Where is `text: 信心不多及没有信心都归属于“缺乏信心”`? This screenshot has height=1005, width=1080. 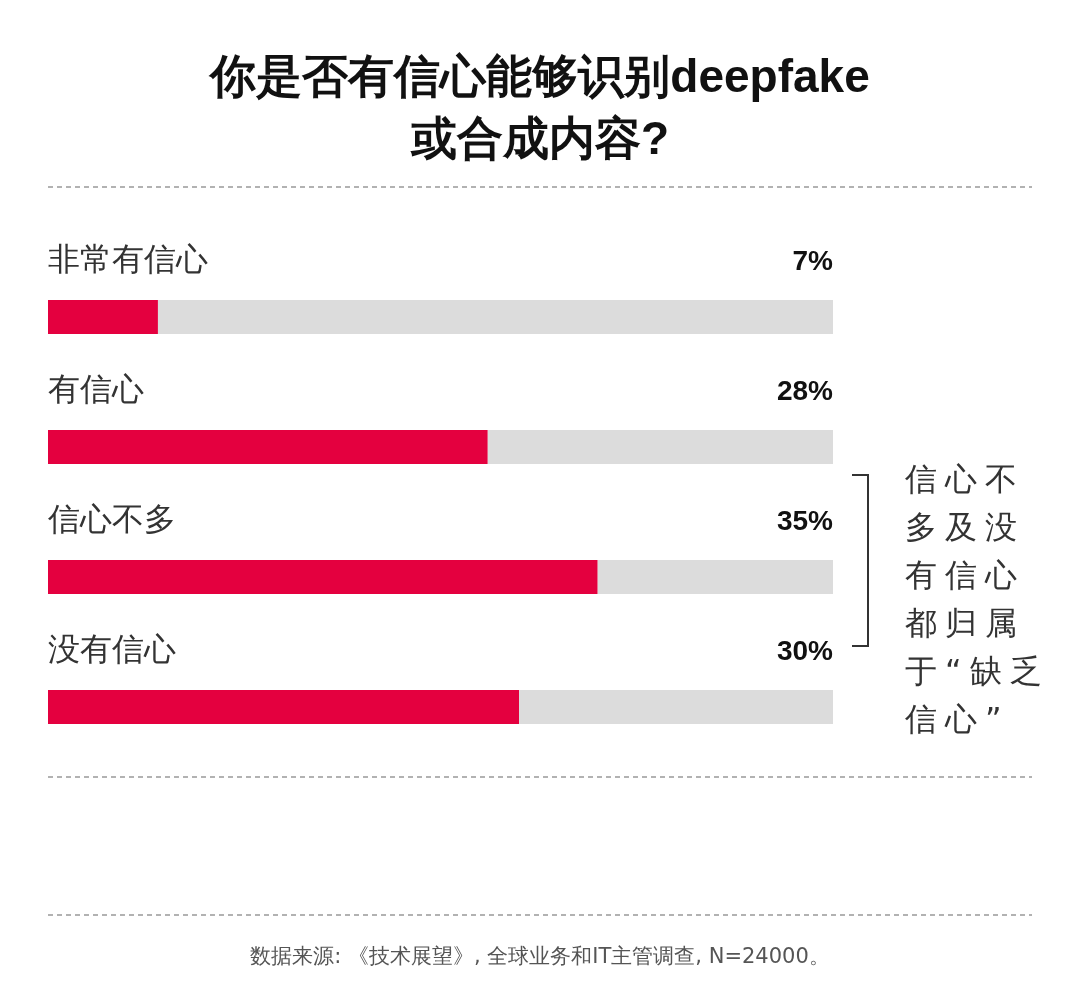
text: 信心不多及没有信心都归属于“缺乏信心” is located at coordinates (977, 599).